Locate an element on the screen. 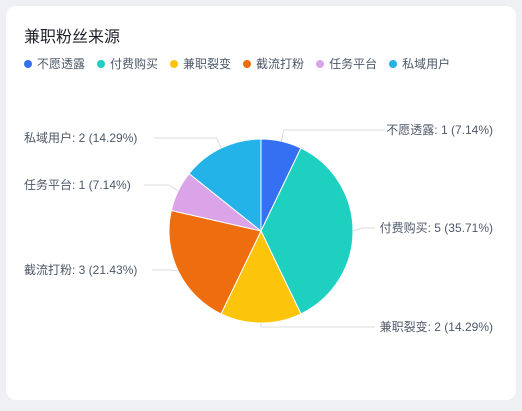 This screenshot has width=522, height=411. slice-label-3: 截流打粉: 3 (21.43%) is located at coordinates (80, 270).